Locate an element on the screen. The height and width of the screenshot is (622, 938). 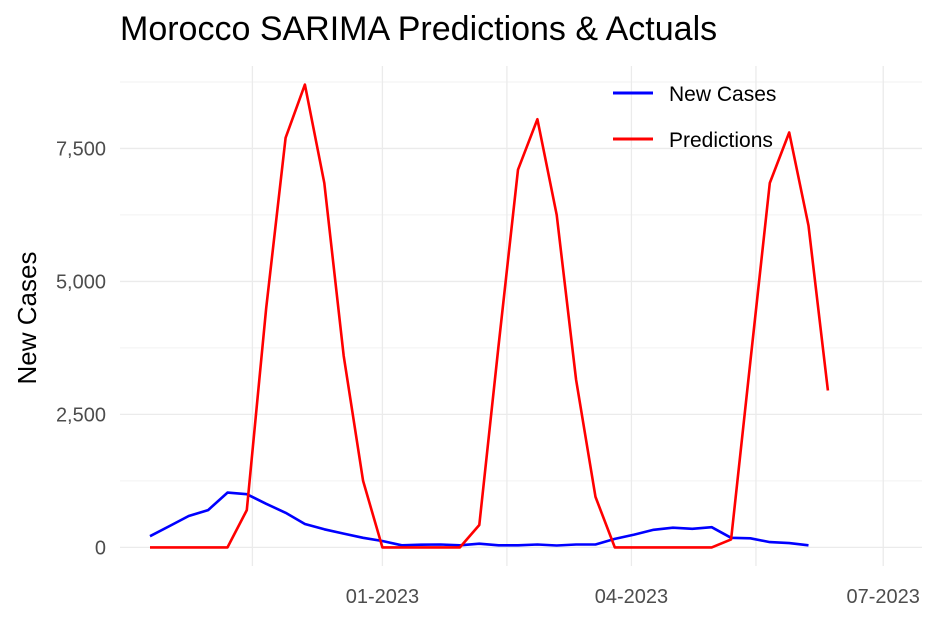
x-tick-label: 01-2023 is located at coordinates (382, 597).